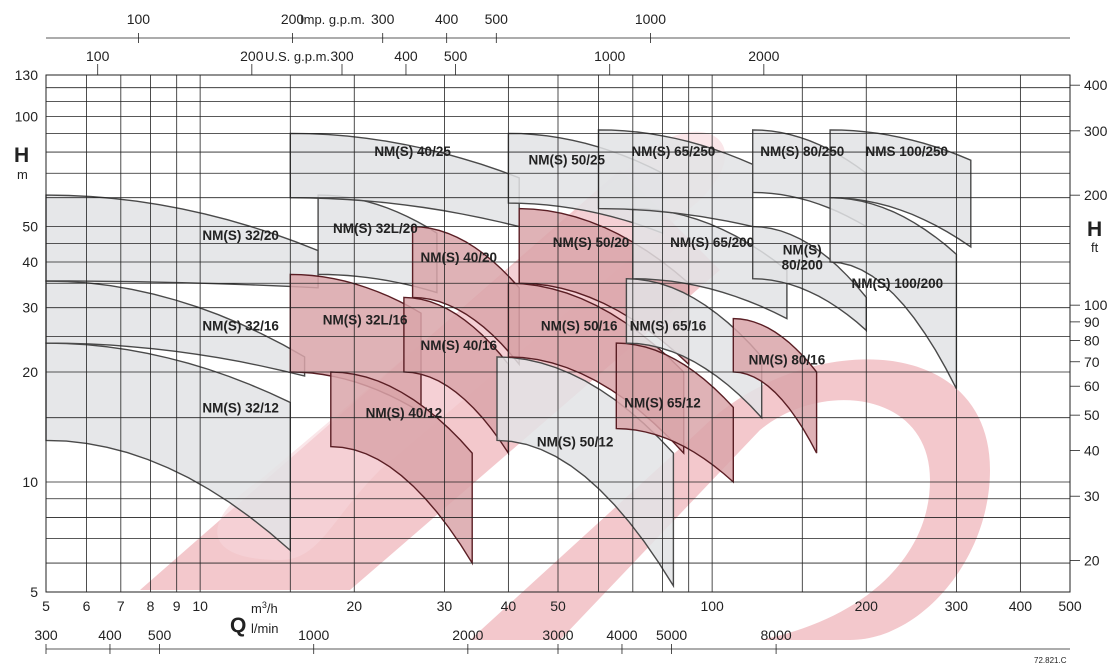  I want to click on y-tick-label: 130, so click(27, 75).